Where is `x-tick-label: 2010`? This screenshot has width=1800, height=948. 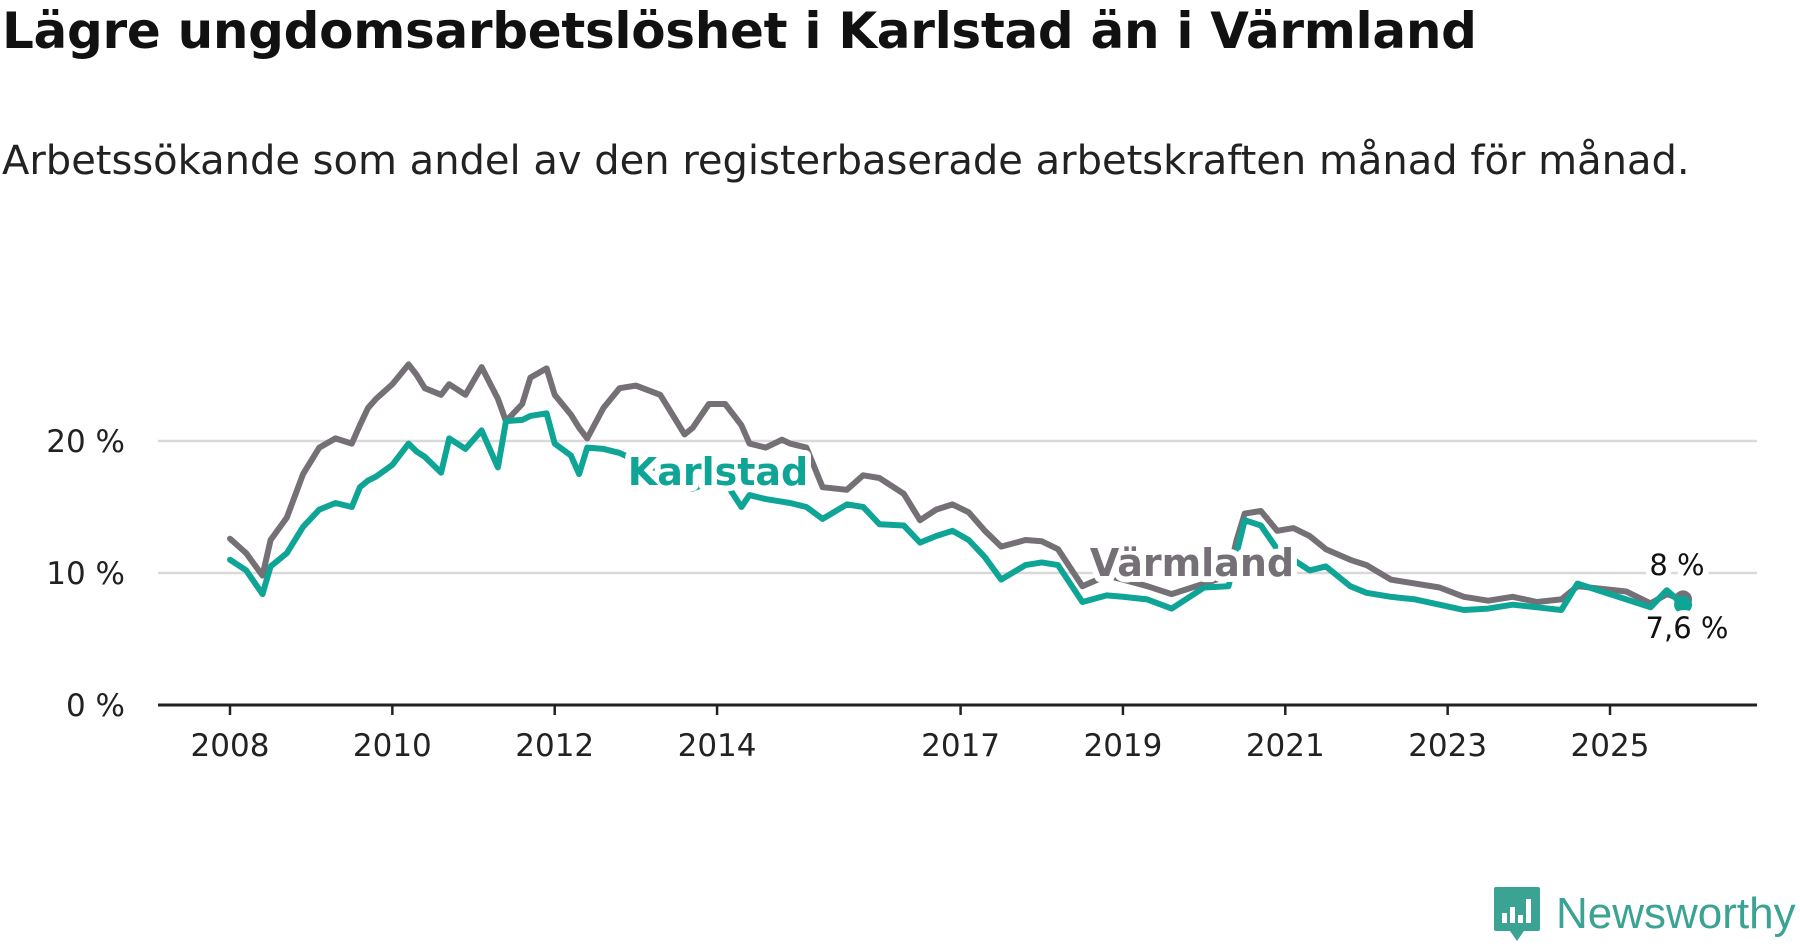
x-tick-label: 2010 is located at coordinates (392, 746).